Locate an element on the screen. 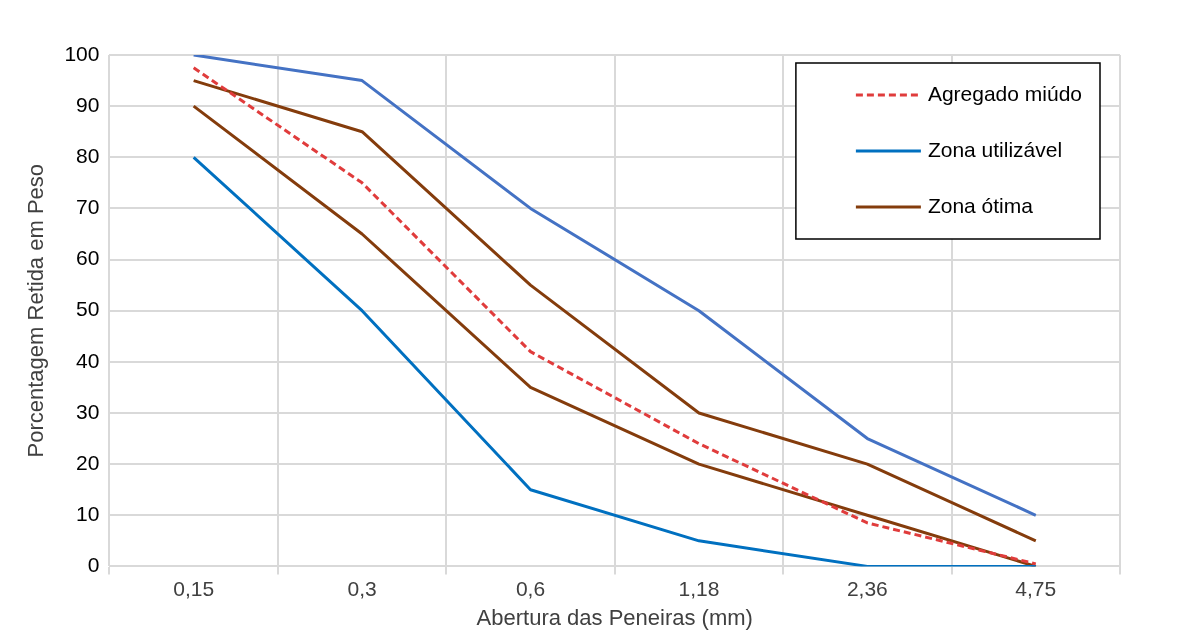 The height and width of the screenshot is (637, 1200). legend-label: Agregado miúdo is located at coordinates (1004, 93).